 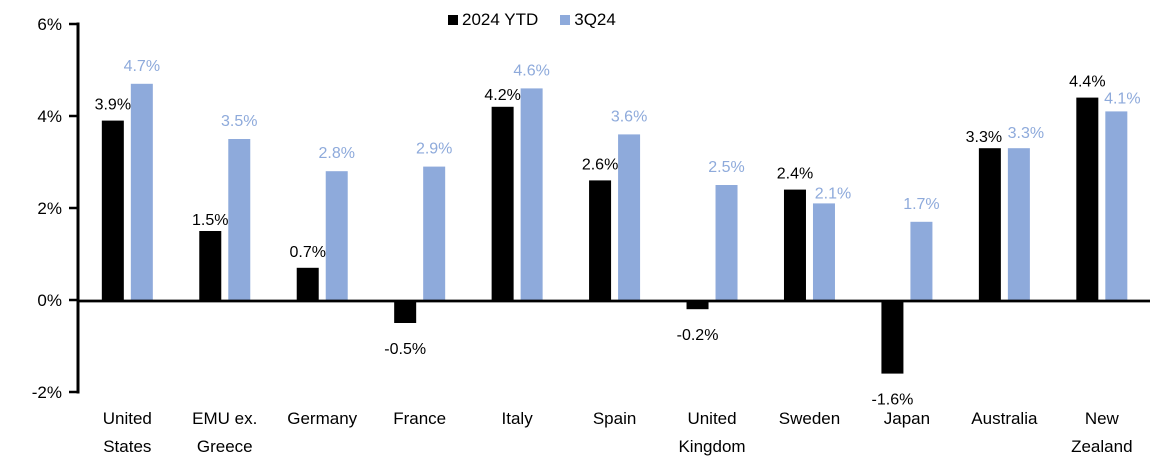 What do you see at coordinates (1116, 206) in the screenshot?
I see `bar-3q24-new-zealand` at bounding box center [1116, 206].